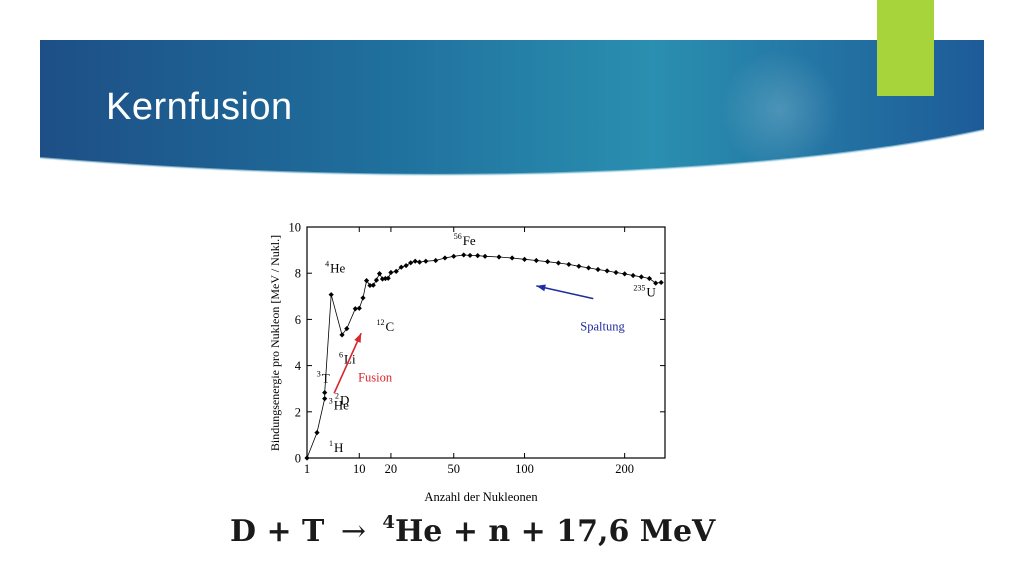 The height and width of the screenshot is (576, 1024). I want to click on fusion-equation: D + T → 4He + n + 17,6 MeV, so click(473, 530).